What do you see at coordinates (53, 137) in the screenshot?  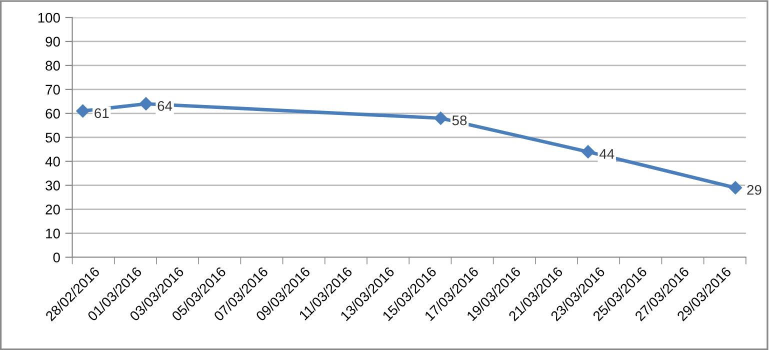 I see `y-tick-label: 50` at bounding box center [53, 137].